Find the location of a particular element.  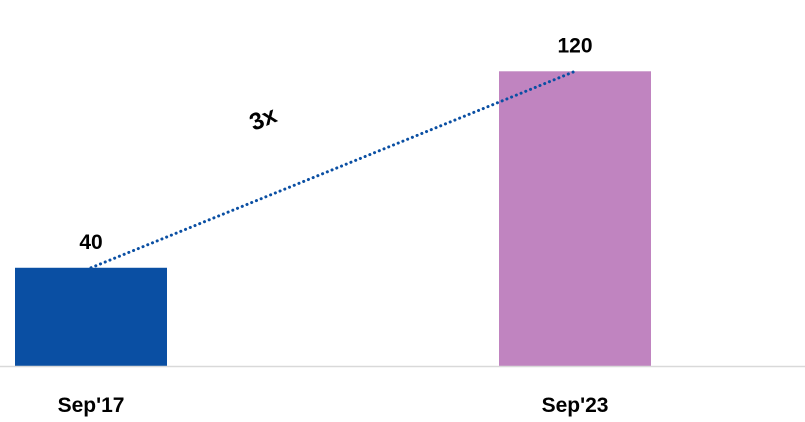

bar-sep23 is located at coordinates (575, 218).